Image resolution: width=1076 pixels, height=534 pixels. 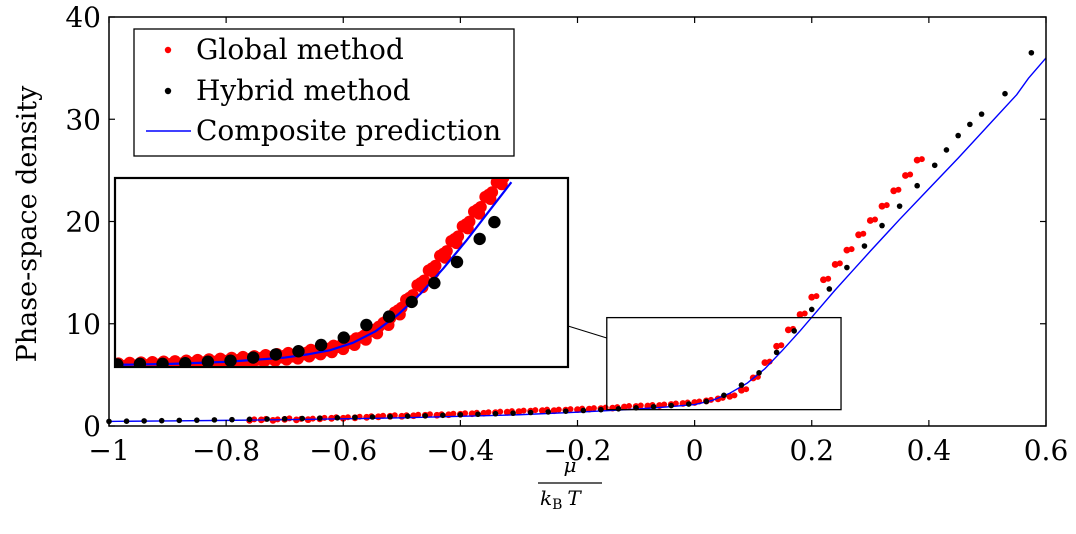 I want to click on legend-marker-hybrid, so click(x=168, y=91).